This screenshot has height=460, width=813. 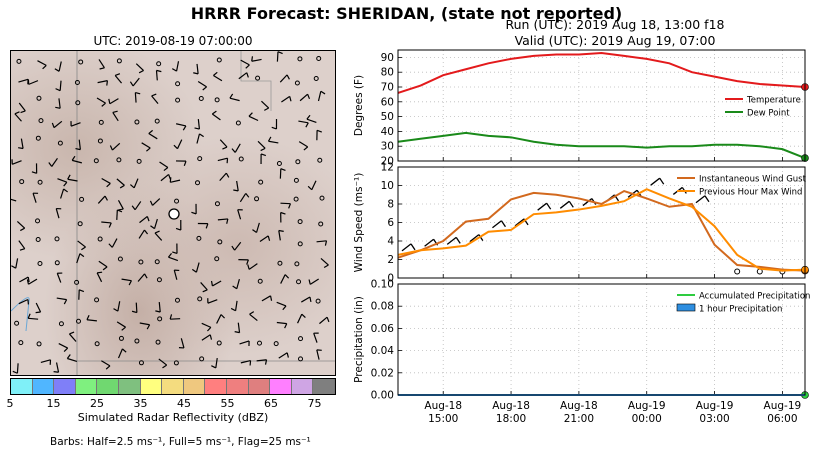 What do you see at coordinates (174, 214) in the screenshot?
I see `station-marker` at bounding box center [174, 214].